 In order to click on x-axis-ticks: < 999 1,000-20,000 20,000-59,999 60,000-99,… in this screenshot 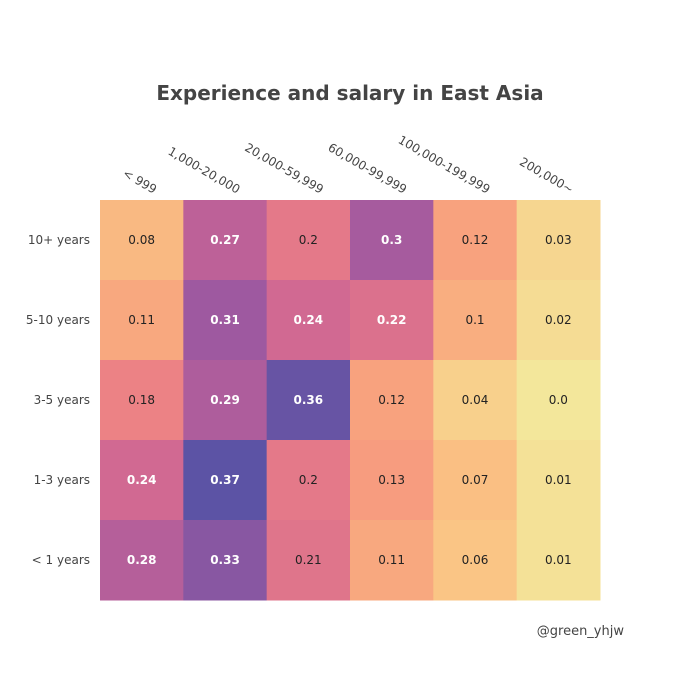, I will do `click(348, 165)`.